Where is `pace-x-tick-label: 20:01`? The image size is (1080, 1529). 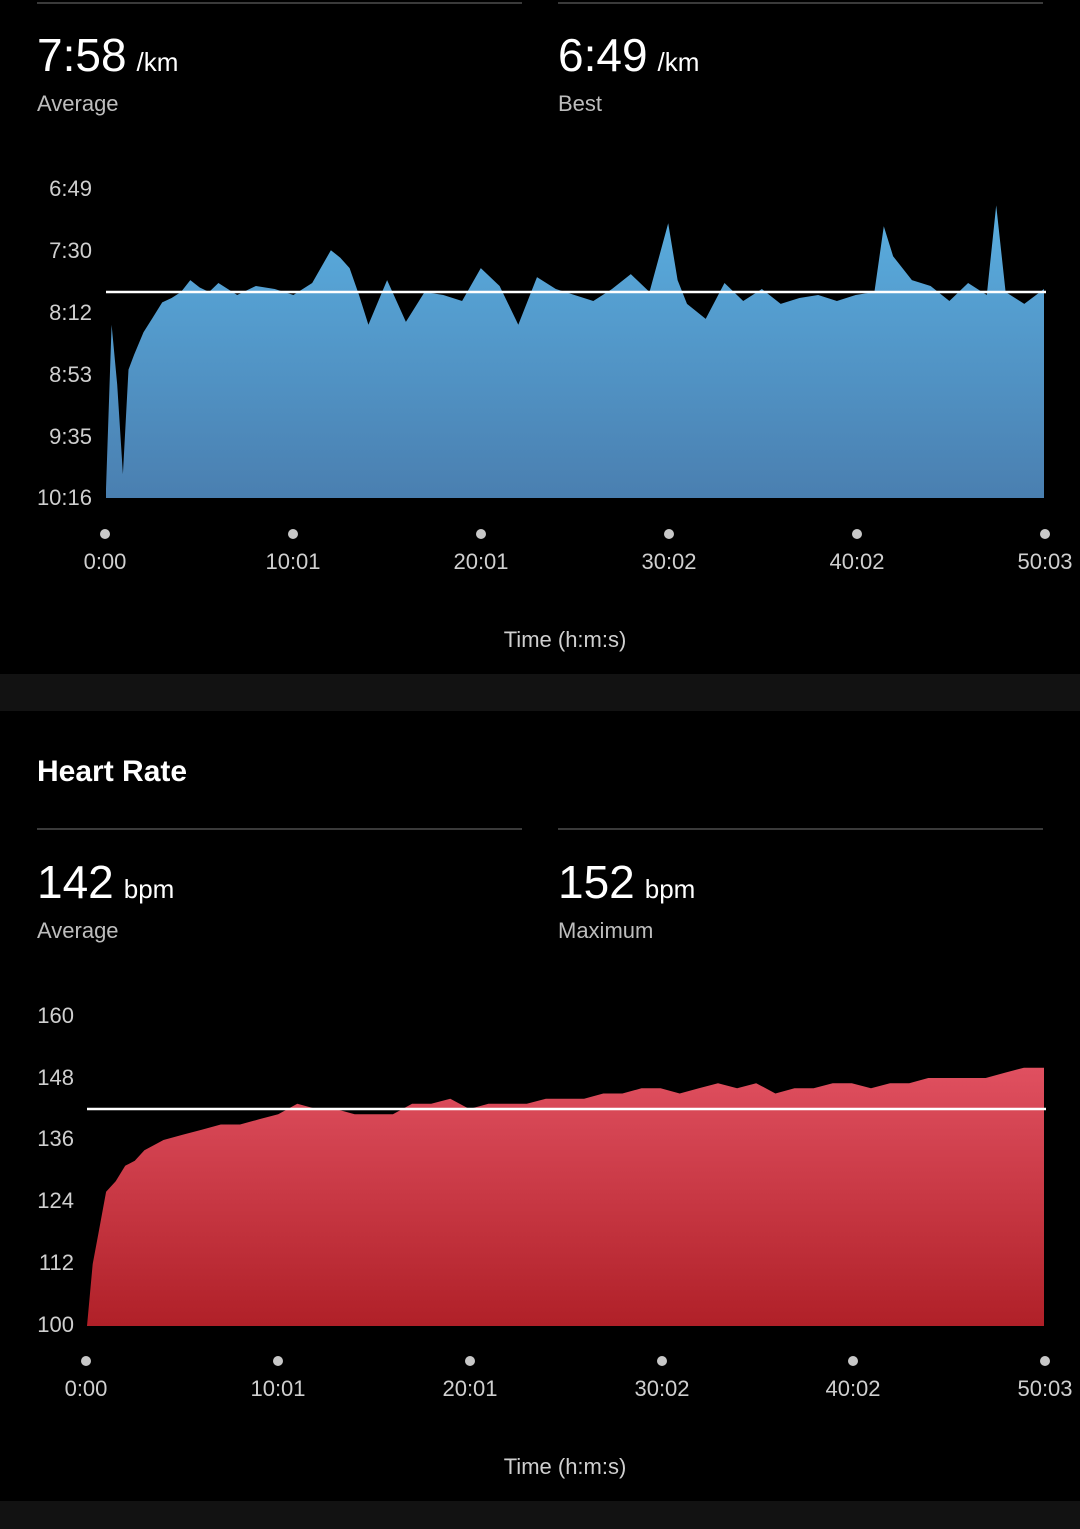 pace-x-tick-label: 20:01 is located at coordinates (481, 561).